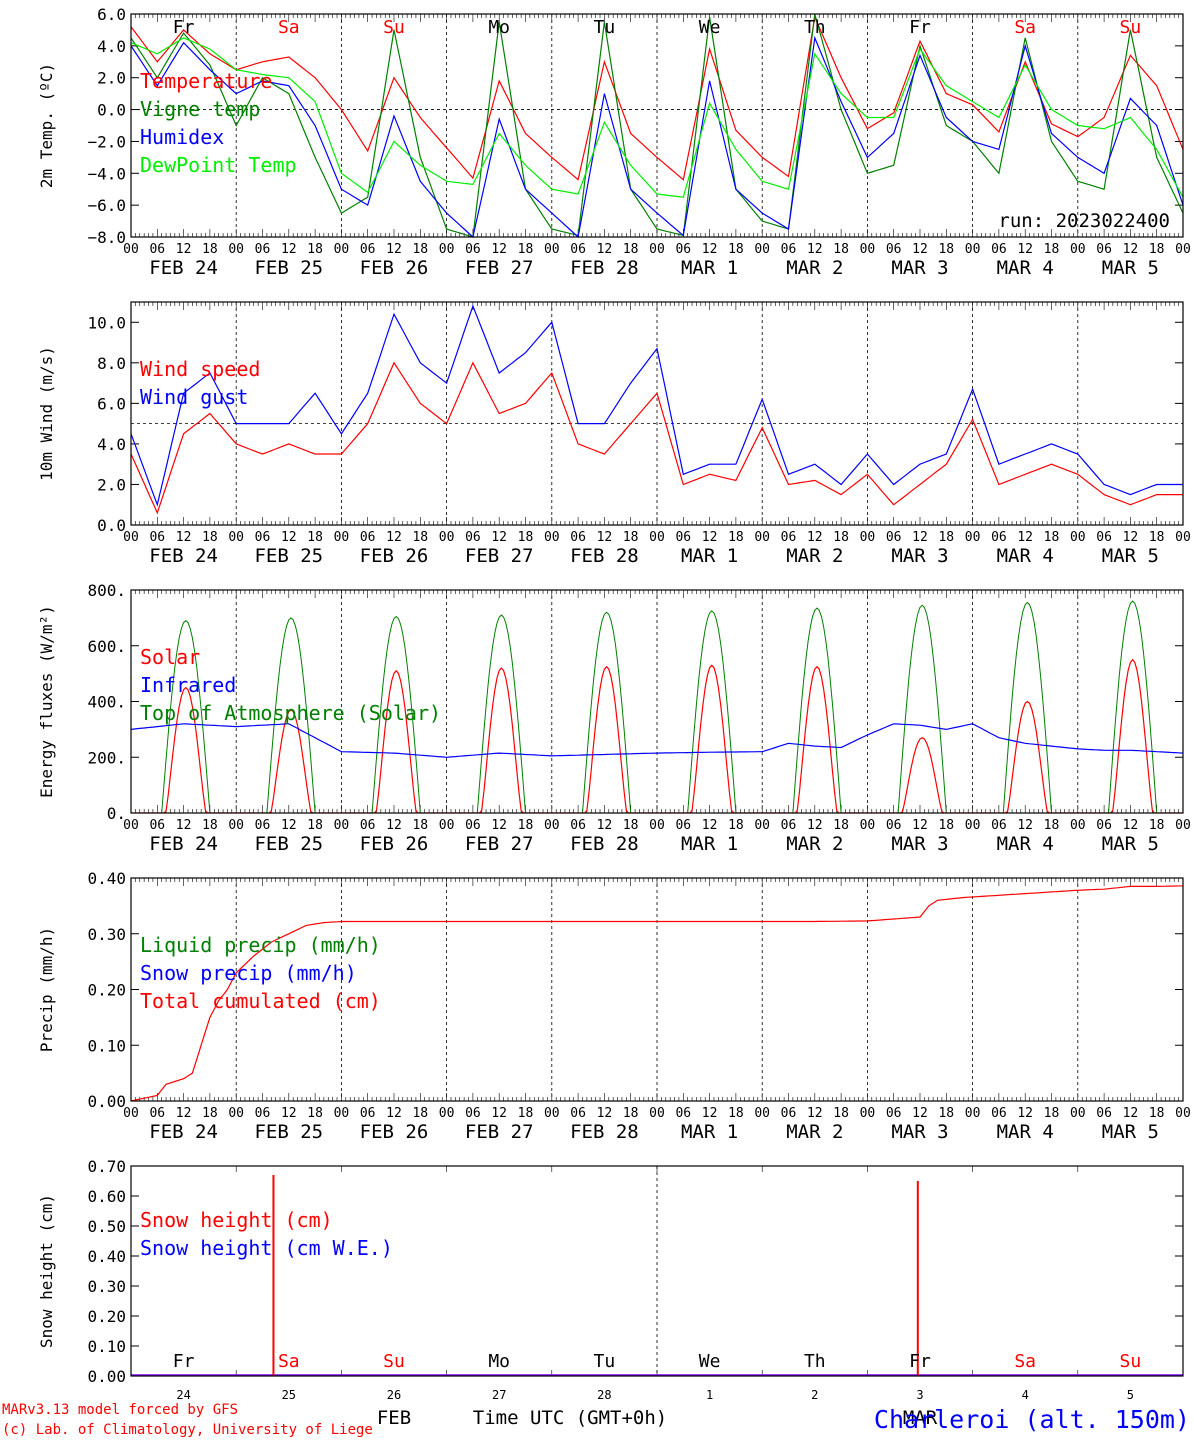 This screenshot has height=1440, width=1194. What do you see at coordinates (183, 1395) in the screenshot?
I see `x-day-number: 24` at bounding box center [183, 1395].